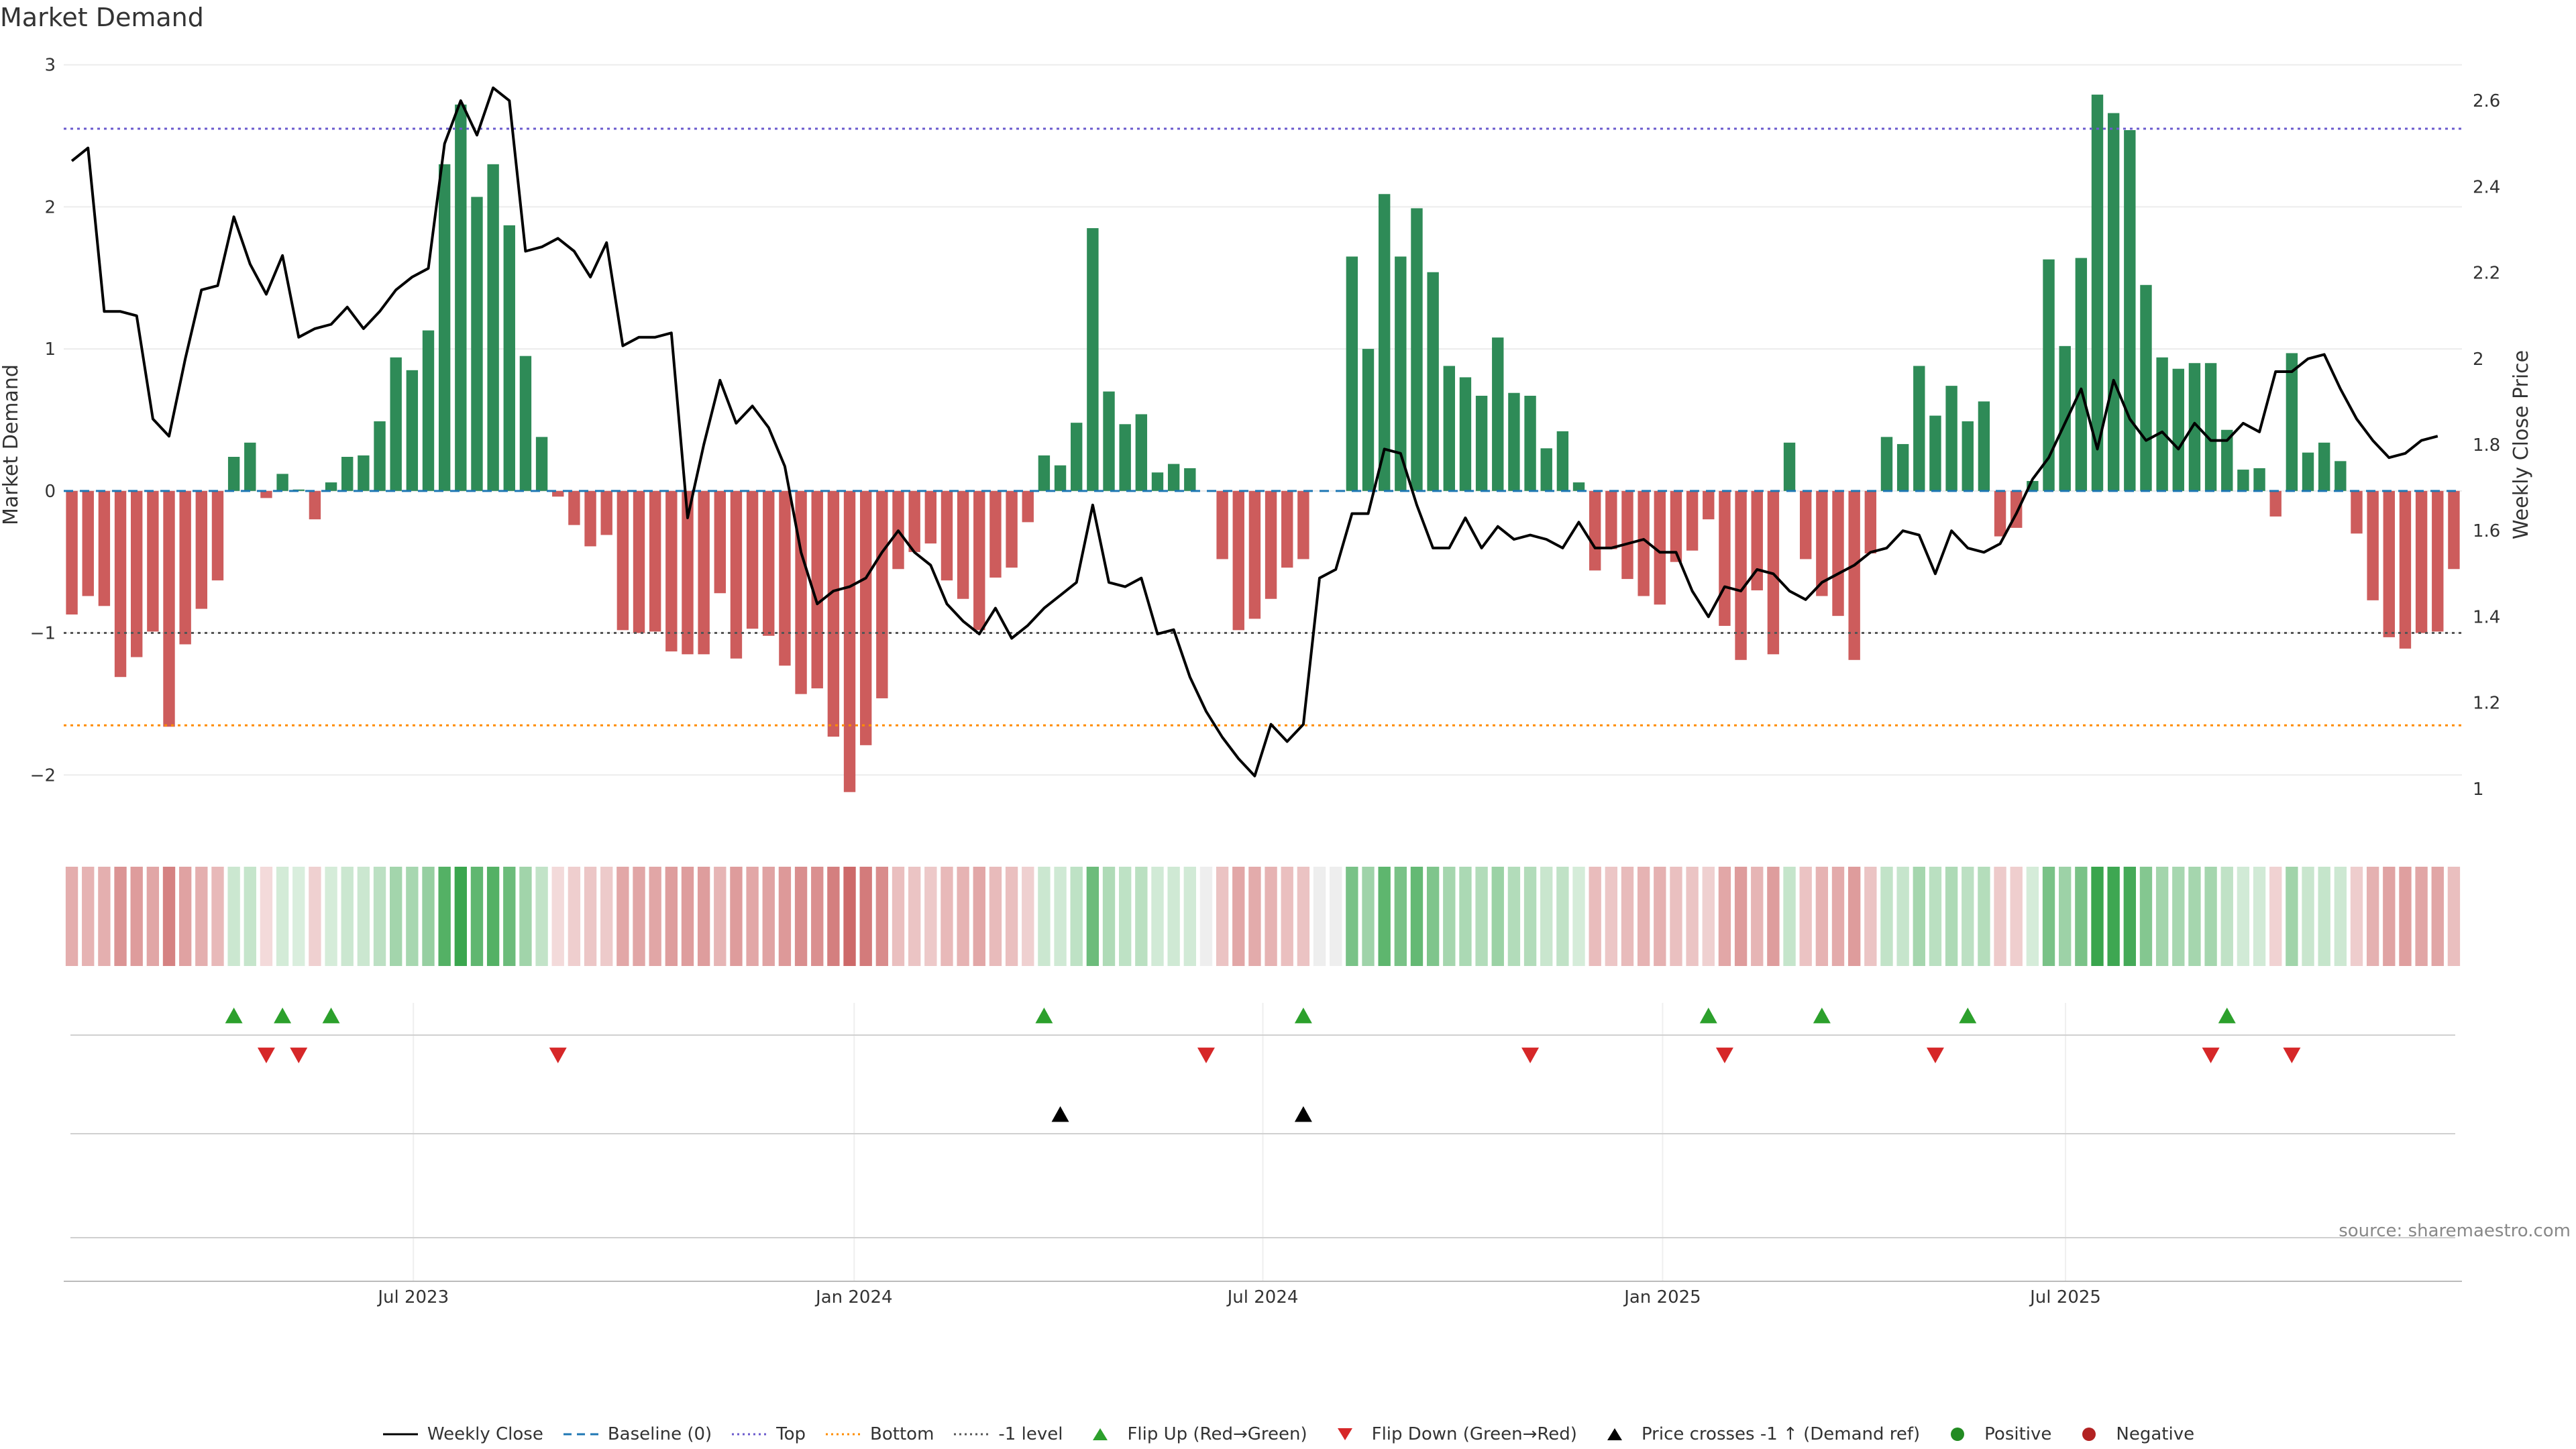  What do you see at coordinates (50, 66) in the screenshot?
I see `y-tick-label: 3` at bounding box center [50, 66].